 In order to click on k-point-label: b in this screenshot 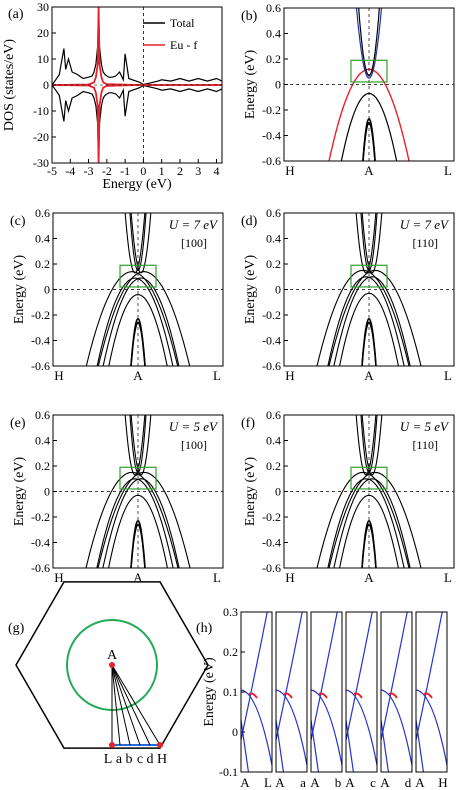, I will do `click(338, 782)`.